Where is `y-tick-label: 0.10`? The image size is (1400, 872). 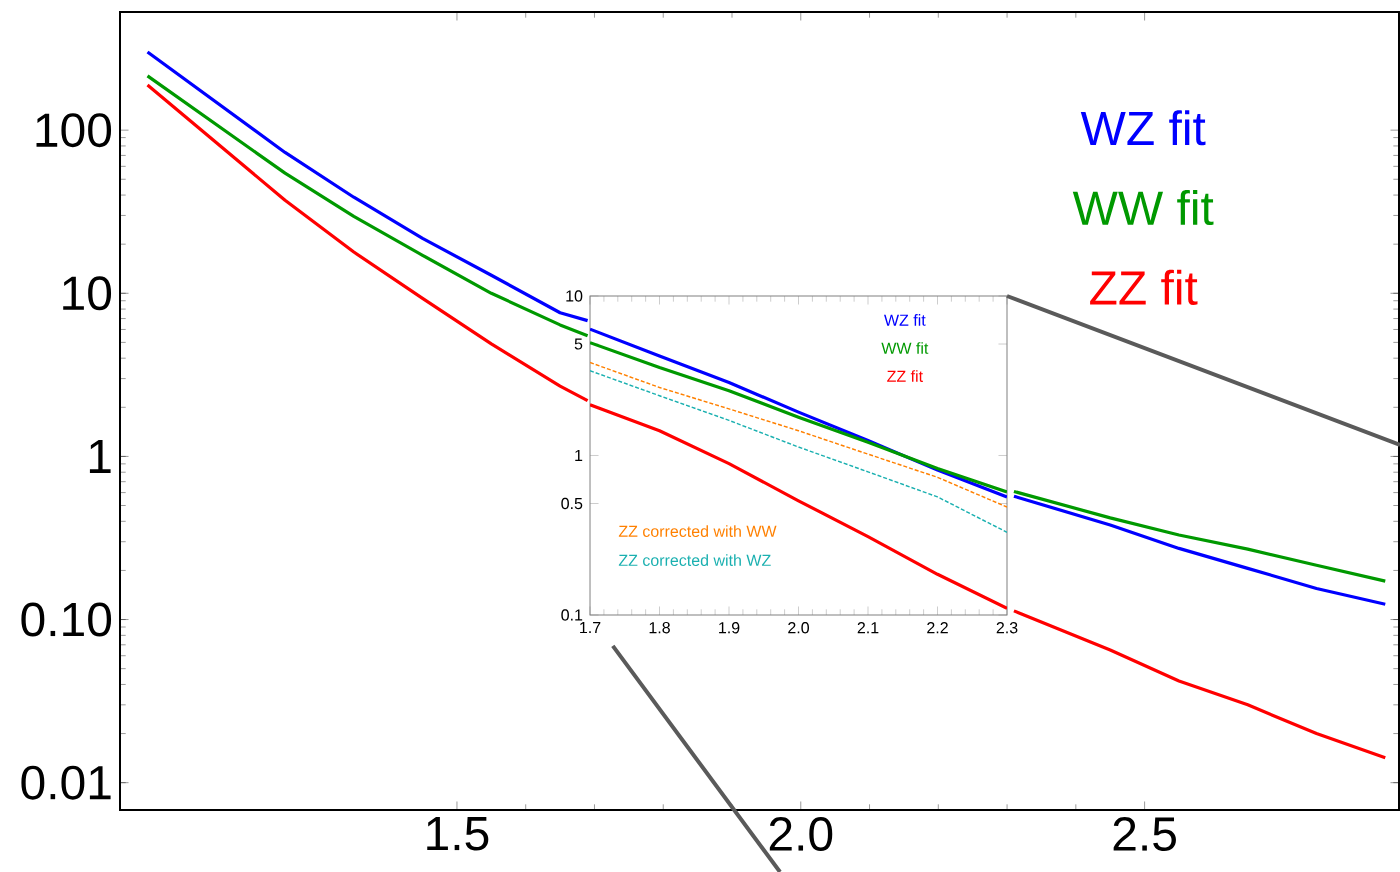 y-tick-label: 0.10 is located at coordinates (66, 619).